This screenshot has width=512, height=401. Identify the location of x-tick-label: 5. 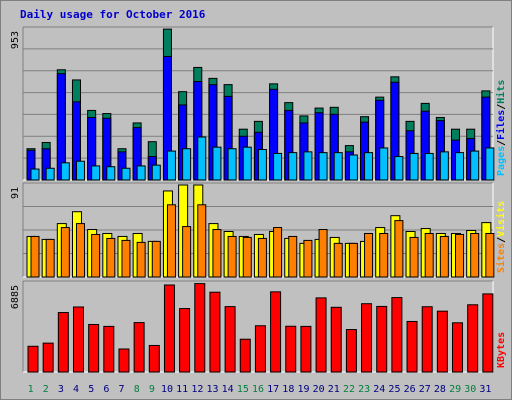
(91, 389).